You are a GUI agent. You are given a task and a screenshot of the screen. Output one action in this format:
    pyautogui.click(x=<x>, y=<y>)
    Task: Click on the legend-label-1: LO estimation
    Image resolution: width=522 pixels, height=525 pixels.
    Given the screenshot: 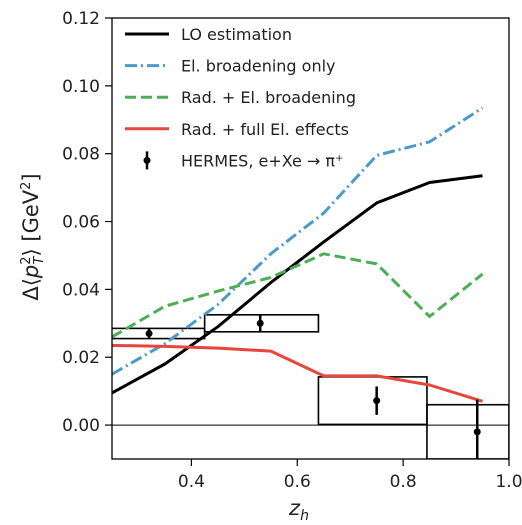 What is the action you would take?
    pyautogui.click(x=236, y=34)
    